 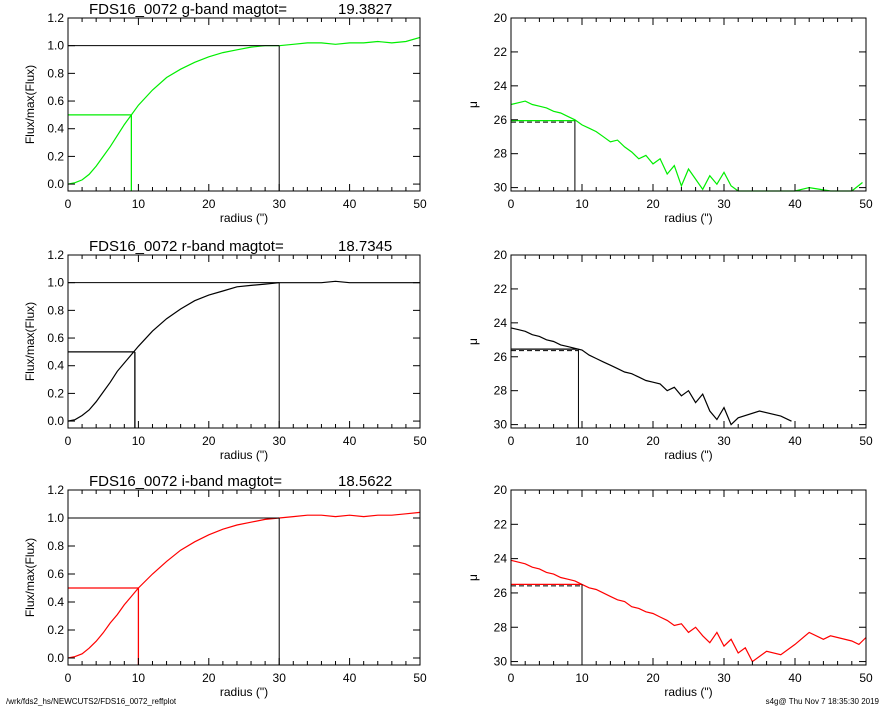 What do you see at coordinates (365, 246) in the screenshot?
I see `magtot-value: 18.7345` at bounding box center [365, 246].